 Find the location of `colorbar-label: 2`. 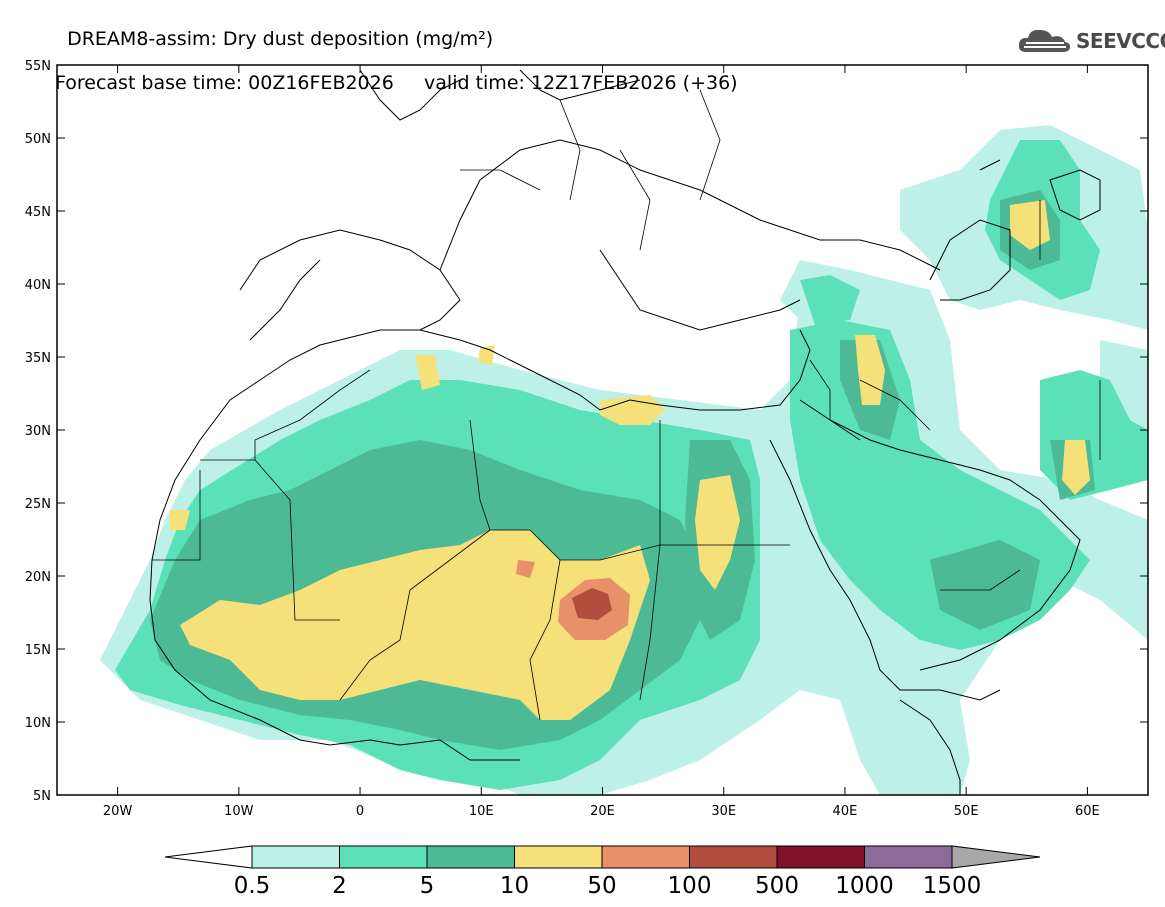

colorbar-label: 2 is located at coordinates (339, 886).